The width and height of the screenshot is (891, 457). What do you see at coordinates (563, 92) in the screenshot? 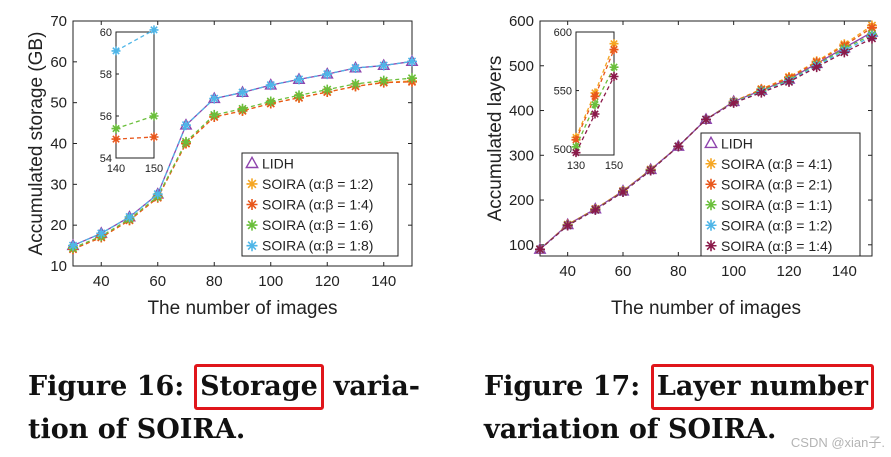
I see `inset-y-tick-label: 550` at bounding box center [563, 92].